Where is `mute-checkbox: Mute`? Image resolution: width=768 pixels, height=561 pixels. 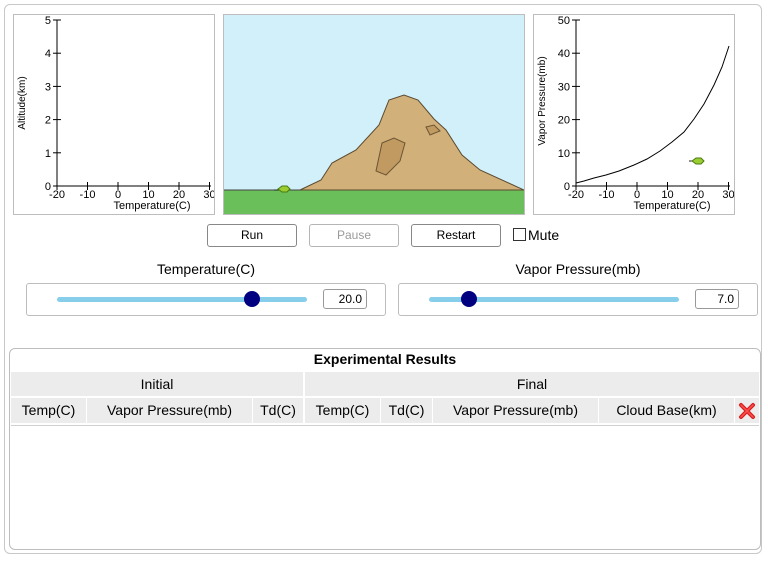
mute-checkbox: Mute is located at coordinates (536, 235).